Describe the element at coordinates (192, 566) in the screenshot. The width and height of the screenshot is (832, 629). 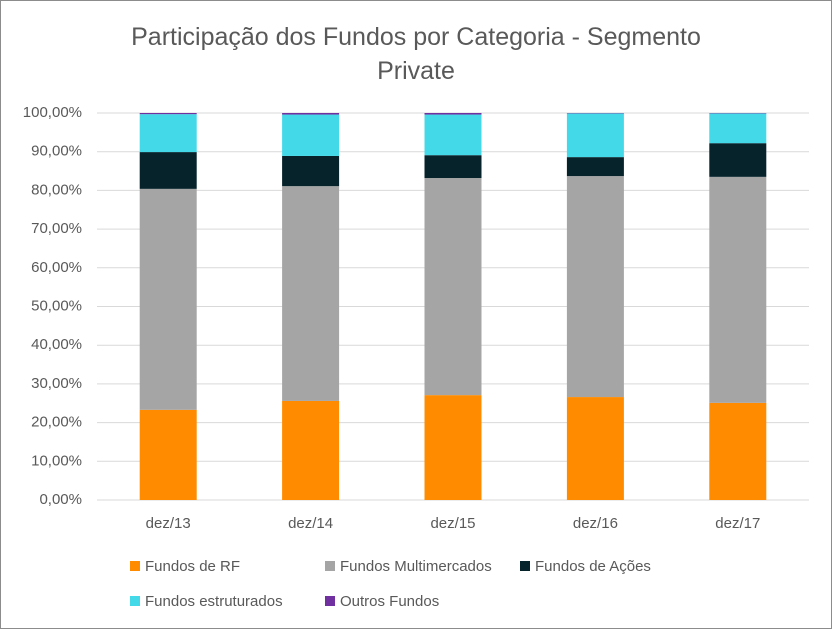
I see `legend-label: Fundos de RF` at that location.